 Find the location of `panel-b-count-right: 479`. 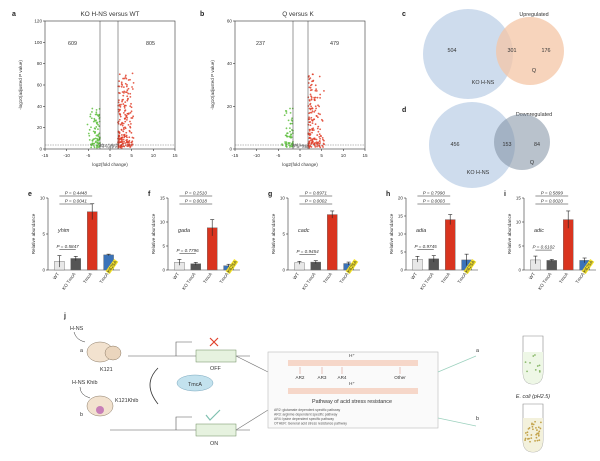

panel-b-count-right: 479 is located at coordinates (334, 44).